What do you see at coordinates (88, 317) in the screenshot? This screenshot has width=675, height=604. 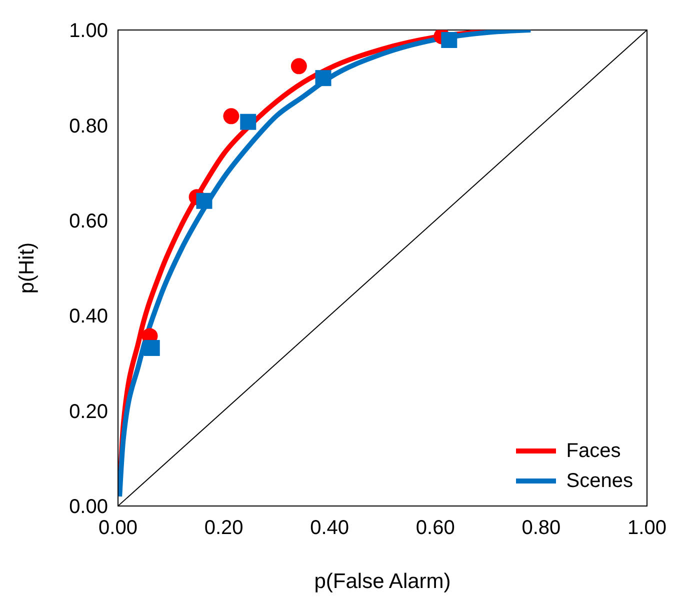 I see `y-tick-label: 0.40` at bounding box center [88, 317].